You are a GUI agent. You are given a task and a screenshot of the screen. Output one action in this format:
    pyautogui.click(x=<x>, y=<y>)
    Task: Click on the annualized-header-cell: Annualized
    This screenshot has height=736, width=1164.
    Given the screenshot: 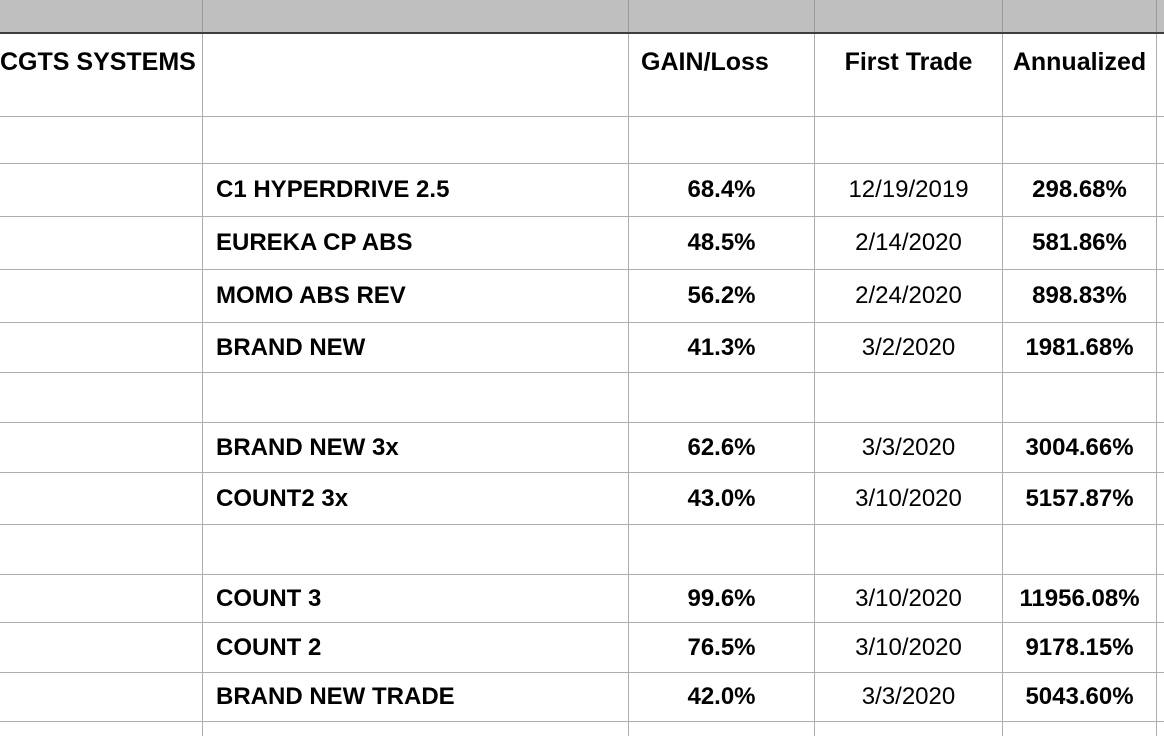 What is the action you would take?
    pyautogui.click(x=1080, y=75)
    